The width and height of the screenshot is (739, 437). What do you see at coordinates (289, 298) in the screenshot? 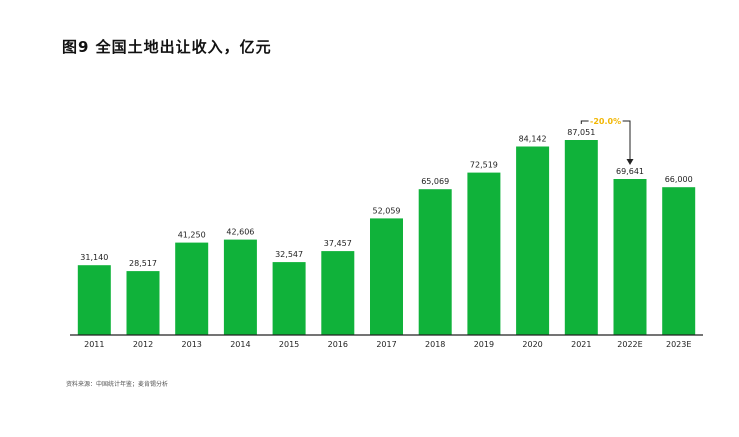
I see `bar-2015` at bounding box center [289, 298].